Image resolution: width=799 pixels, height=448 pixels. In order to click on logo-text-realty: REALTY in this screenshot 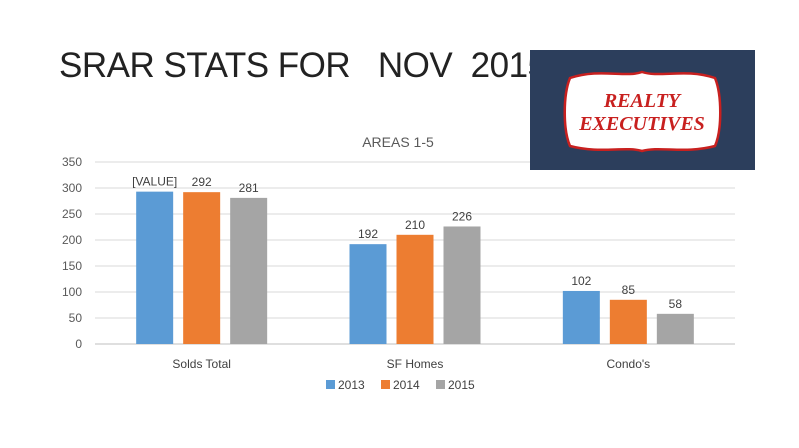, I will do `click(642, 101)`.